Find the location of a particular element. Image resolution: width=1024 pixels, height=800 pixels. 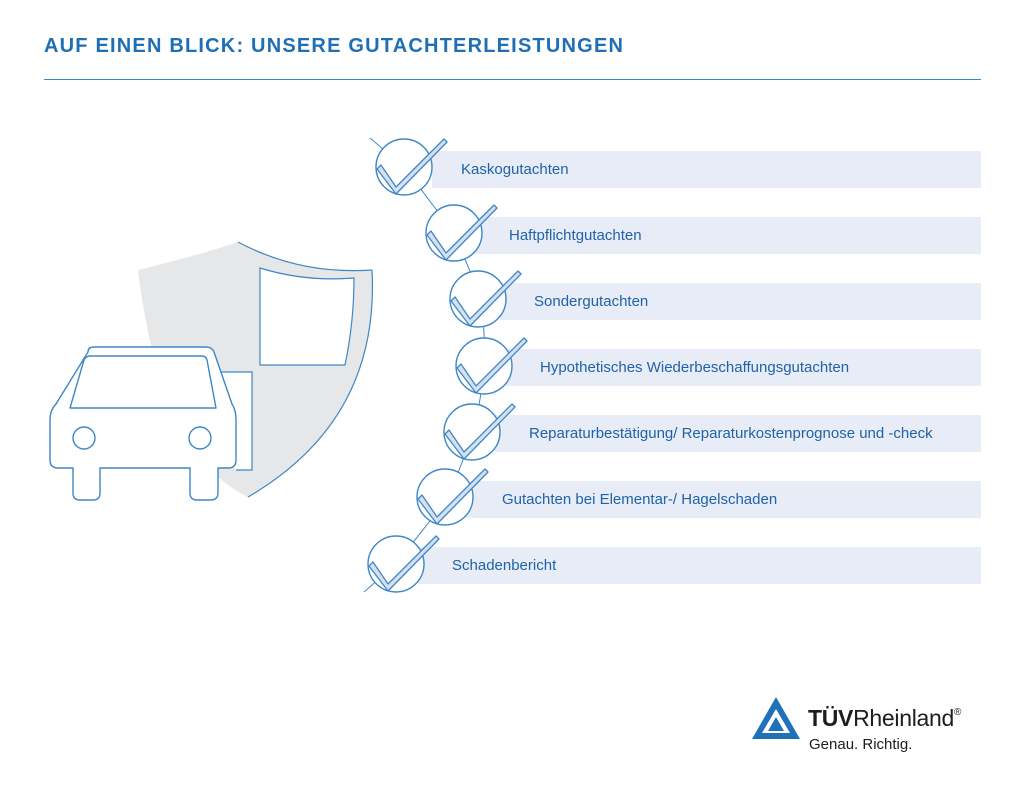

service-item: Haftpflichtgutachten is located at coordinates (725, 235).